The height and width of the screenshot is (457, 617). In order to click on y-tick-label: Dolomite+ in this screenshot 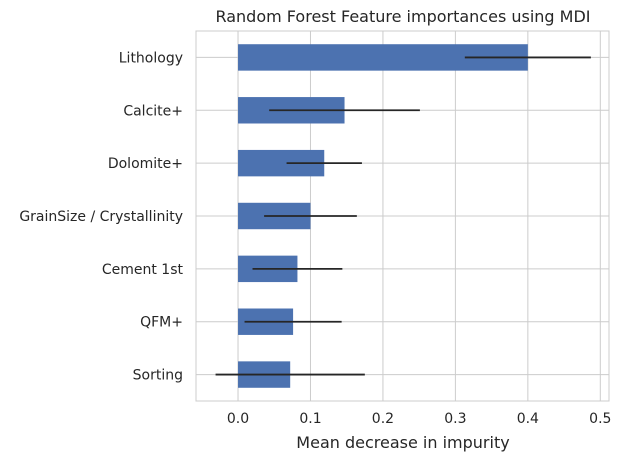, I will do `click(145, 164)`.